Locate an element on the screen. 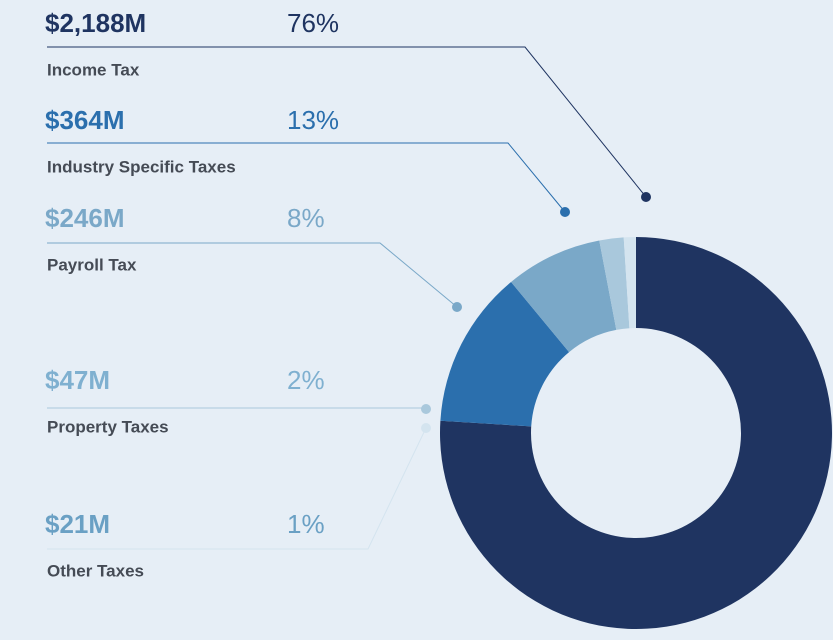 The height and width of the screenshot is (640, 833). percent-label: 2% is located at coordinates (306, 380).